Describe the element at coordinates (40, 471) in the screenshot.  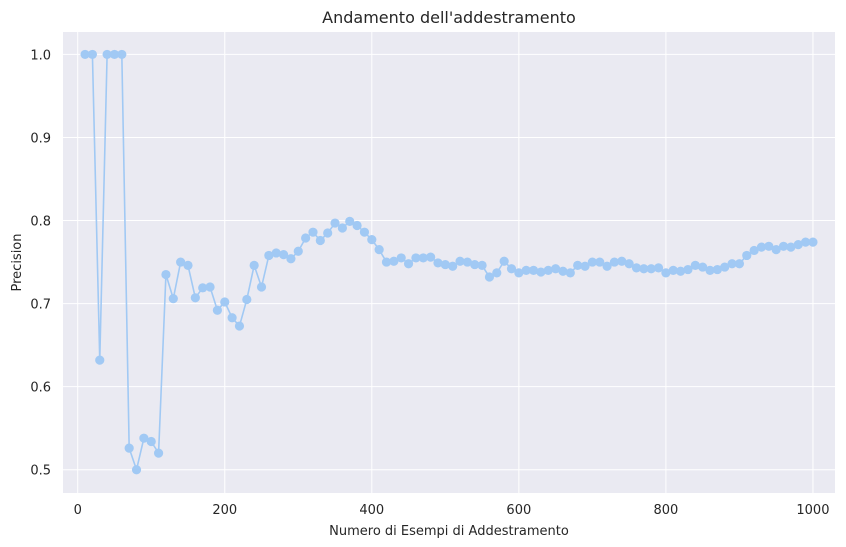
I see `y-tick-label: 0.5` at that location.